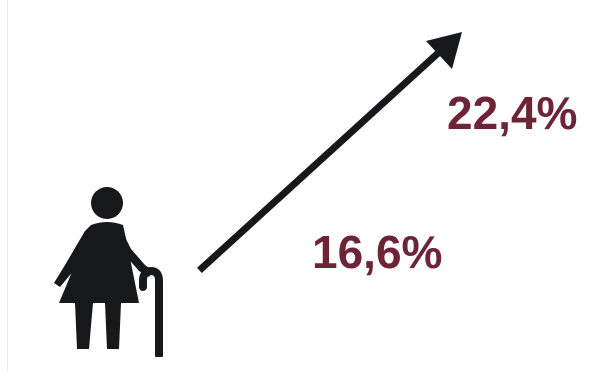 The width and height of the screenshot is (602, 371). What do you see at coordinates (377, 252) in the screenshot?
I see `value-low-label: 16,6%` at bounding box center [377, 252].